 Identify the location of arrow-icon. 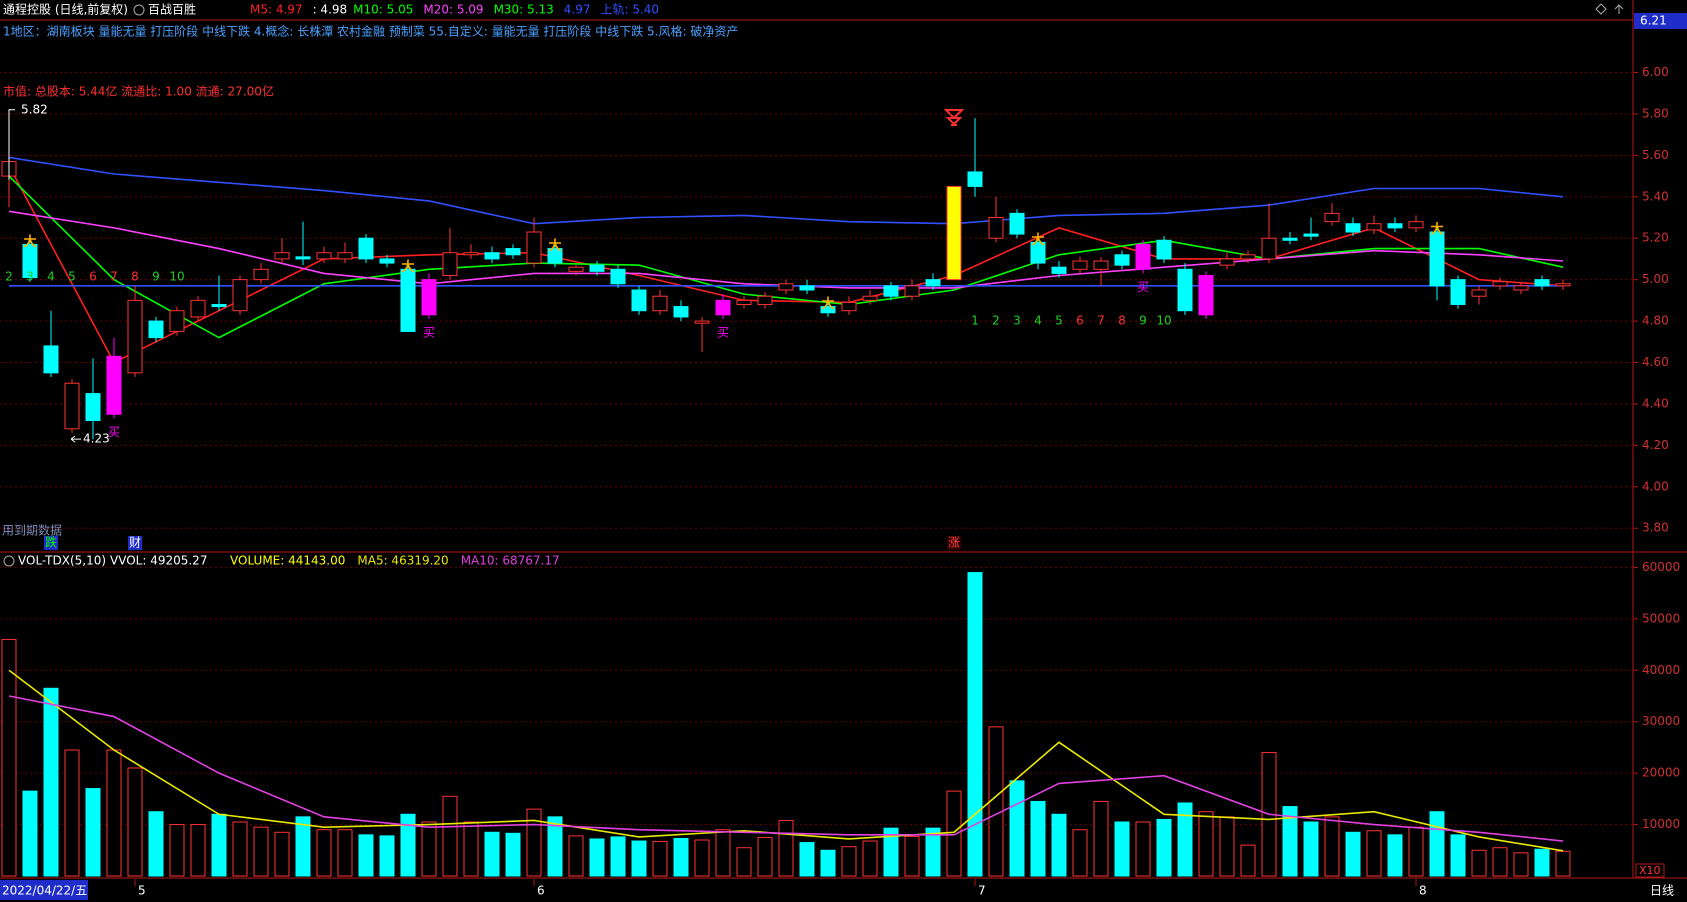
(1619, 9).